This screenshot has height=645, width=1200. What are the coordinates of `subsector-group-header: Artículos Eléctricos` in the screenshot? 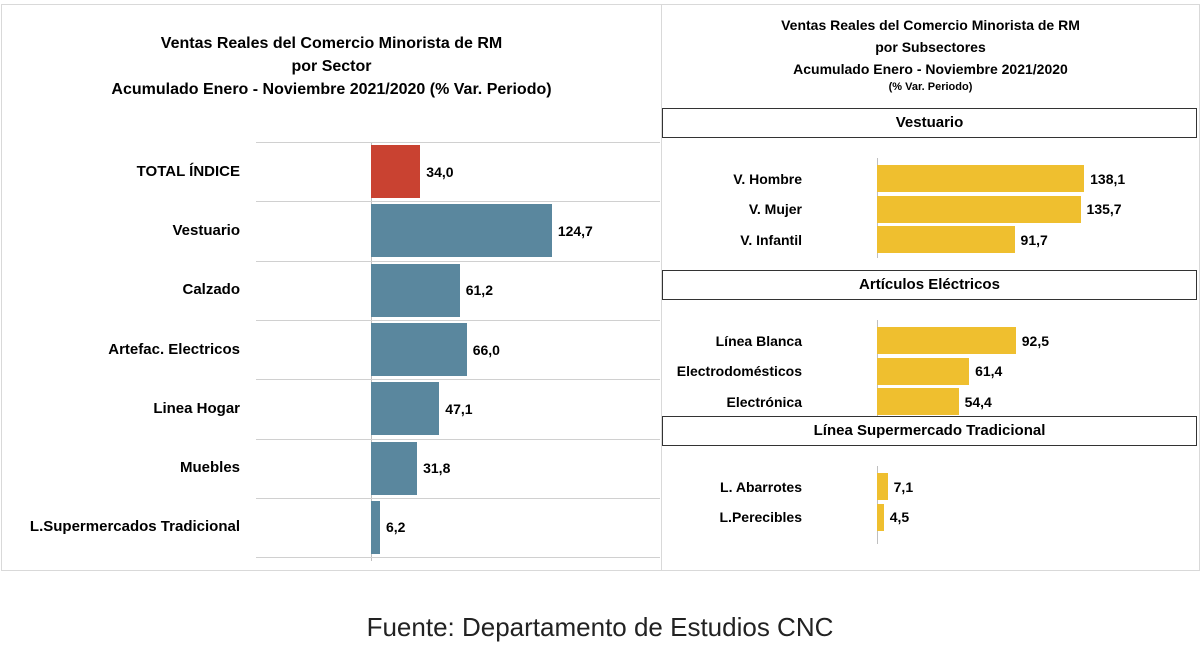 It's located at (929, 285).